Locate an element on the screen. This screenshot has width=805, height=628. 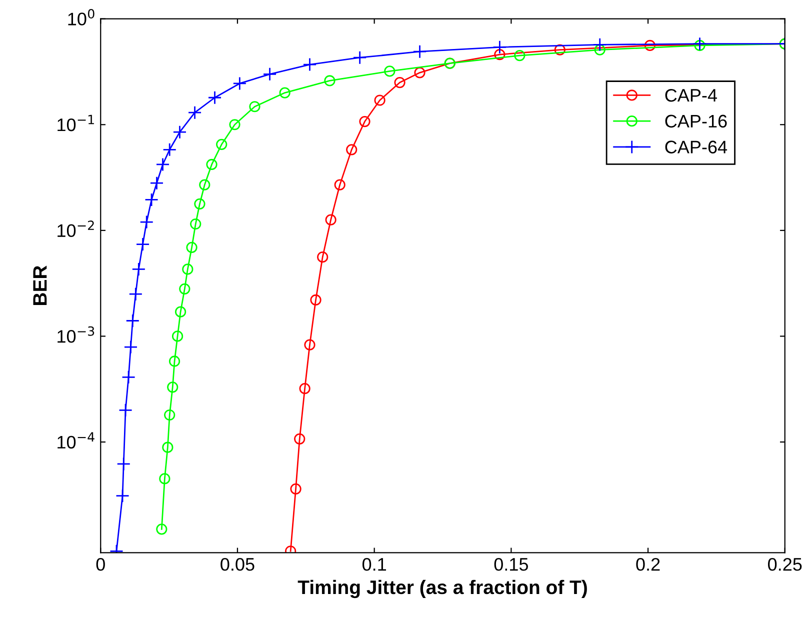
y-tick-label: 10$^{−3}$ is located at coordinates (76, 334).